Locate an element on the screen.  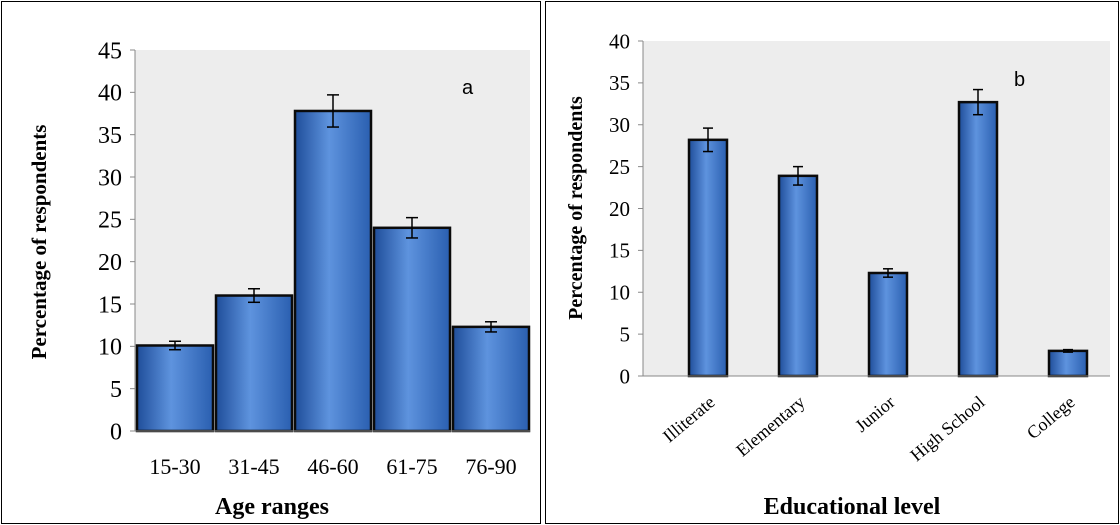
panel-label: a is located at coordinates (468, 88).